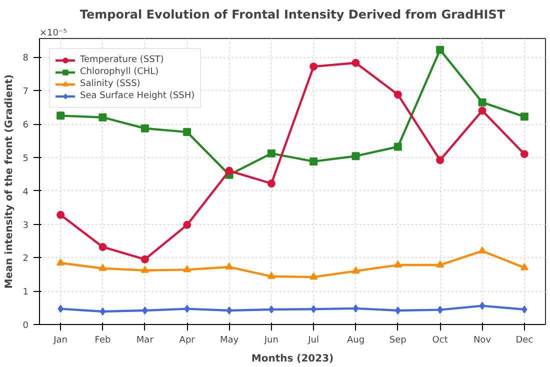 This screenshot has width=550, height=367. I want to click on x-tick-label: Feb, so click(103, 341).